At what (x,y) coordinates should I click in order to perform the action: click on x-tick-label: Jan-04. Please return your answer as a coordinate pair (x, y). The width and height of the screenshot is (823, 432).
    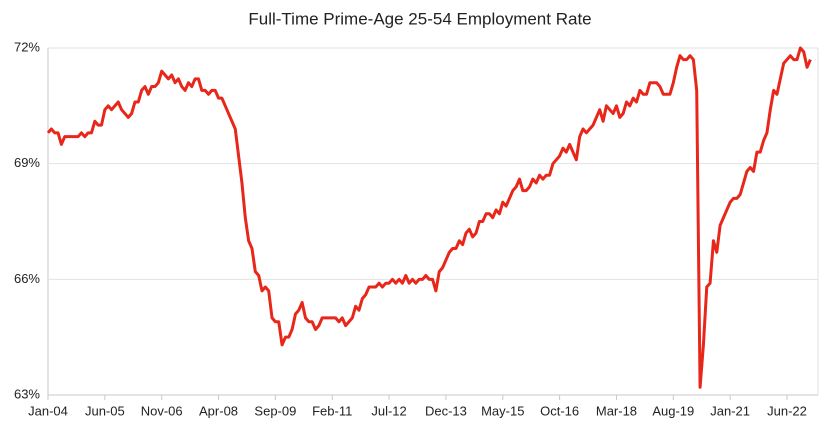
    Looking at the image, I should click on (48, 410).